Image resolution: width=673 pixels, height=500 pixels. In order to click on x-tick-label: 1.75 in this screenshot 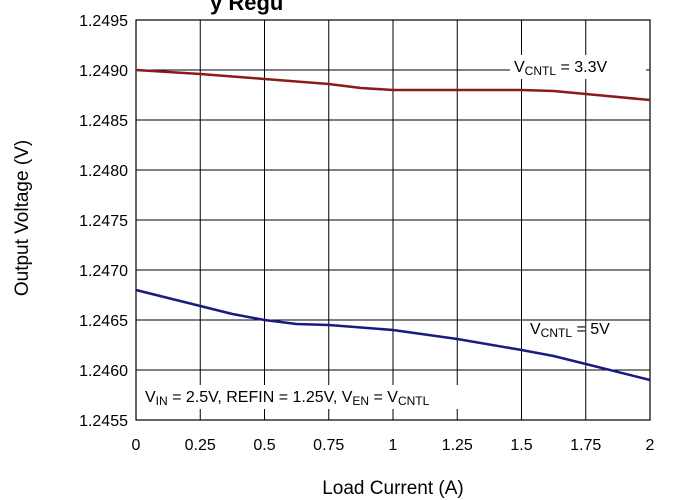, I will do `click(585, 445)`.